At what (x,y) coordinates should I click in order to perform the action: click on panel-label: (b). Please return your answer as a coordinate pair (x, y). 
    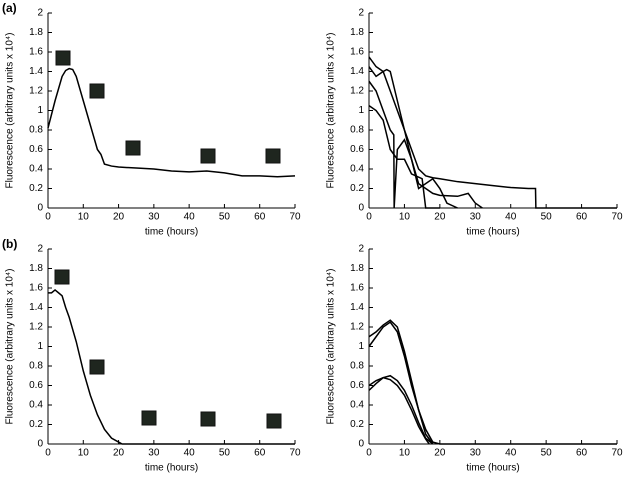
    Looking at the image, I should click on (9, 244).